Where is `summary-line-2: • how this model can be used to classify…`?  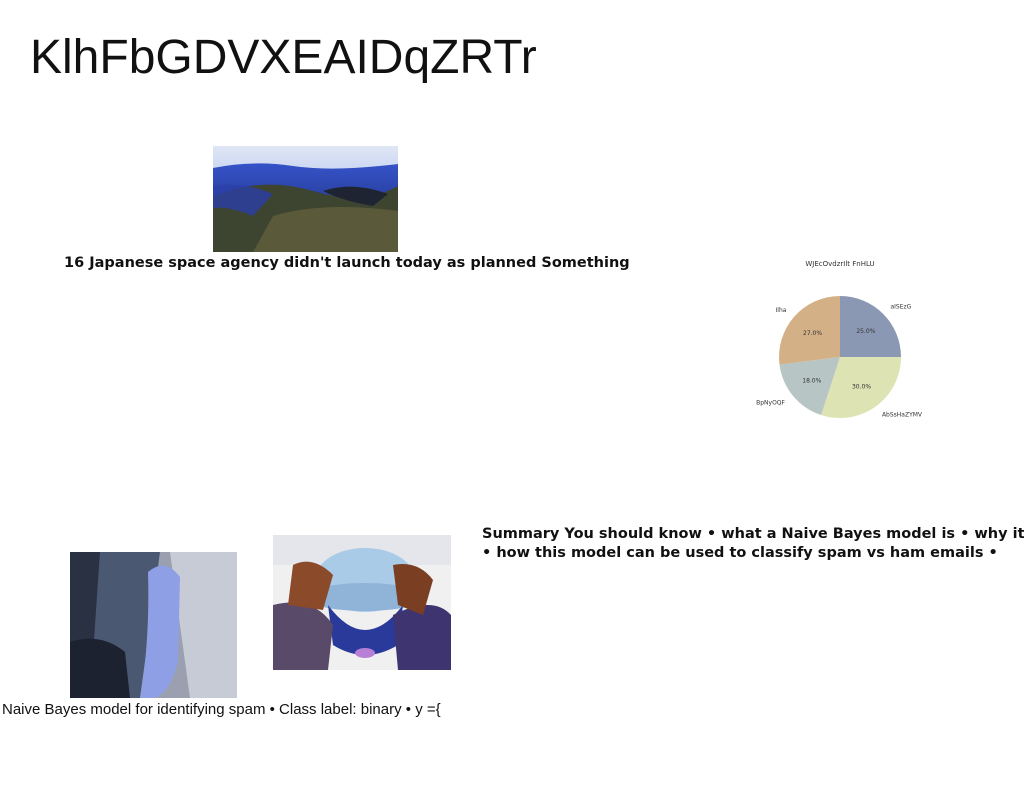 summary-line-2: • how this model can be used to classify… is located at coordinates (740, 553).